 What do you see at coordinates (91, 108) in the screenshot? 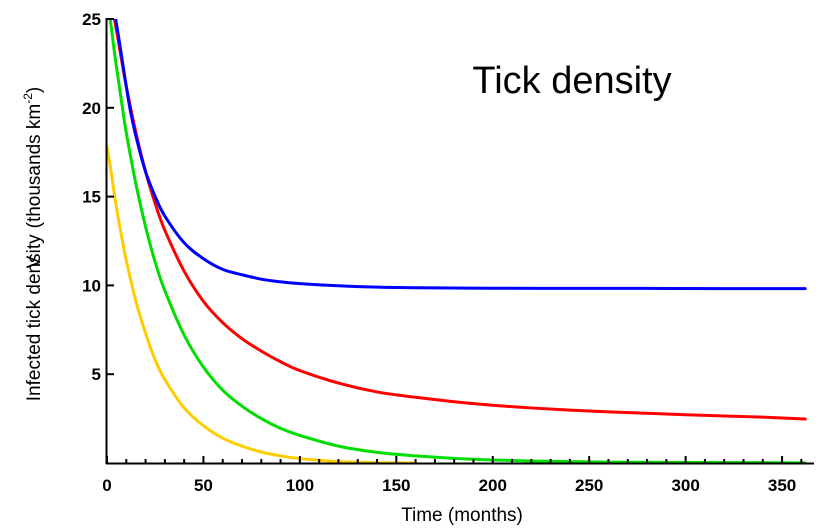
I see `y-tick-label: 20` at bounding box center [91, 108].